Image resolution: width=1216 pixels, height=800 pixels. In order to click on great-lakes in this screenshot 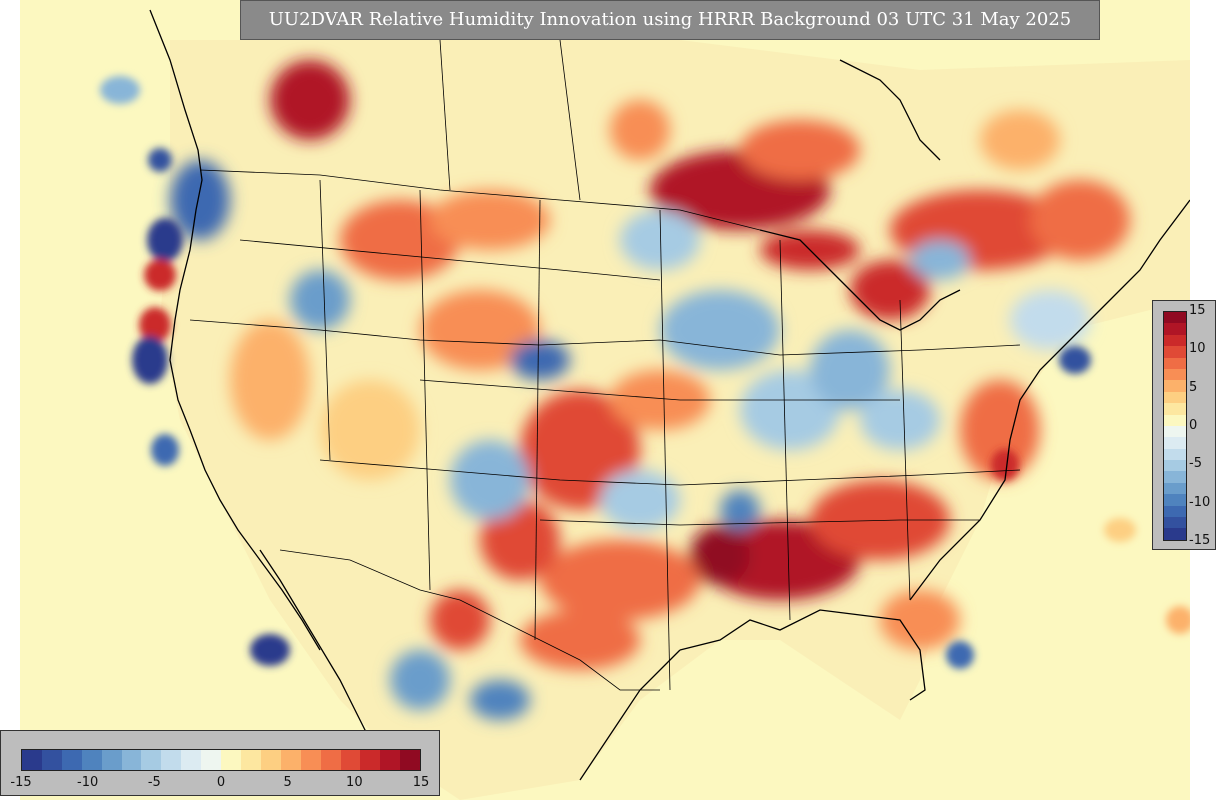, I will do `click(860, 280)`.